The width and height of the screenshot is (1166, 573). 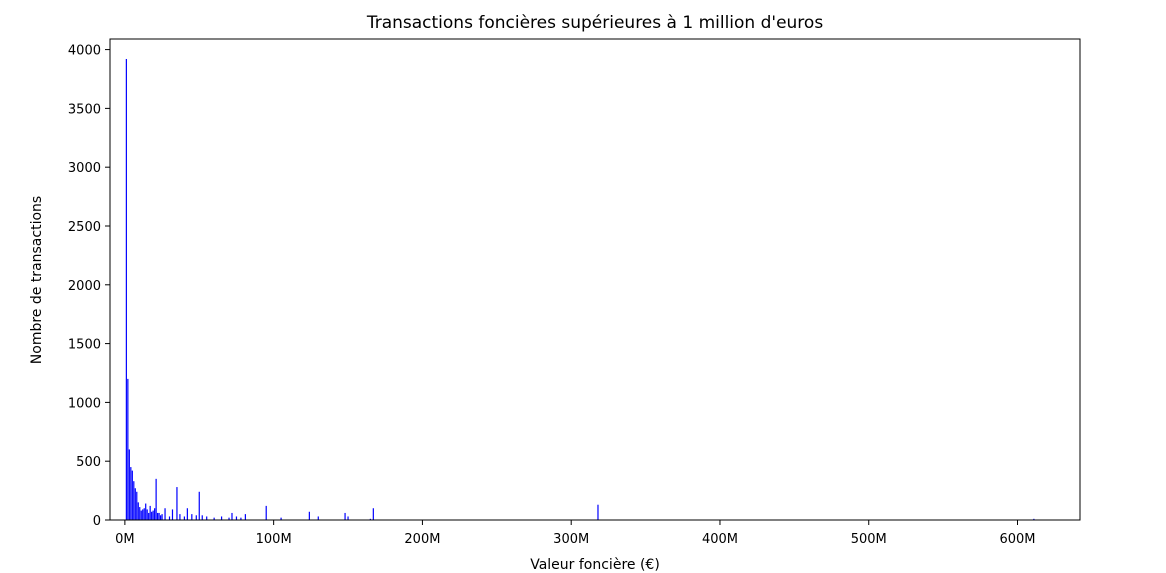 What do you see at coordinates (84, 168) in the screenshot?
I see `y-tick-label: 3000` at bounding box center [84, 168].